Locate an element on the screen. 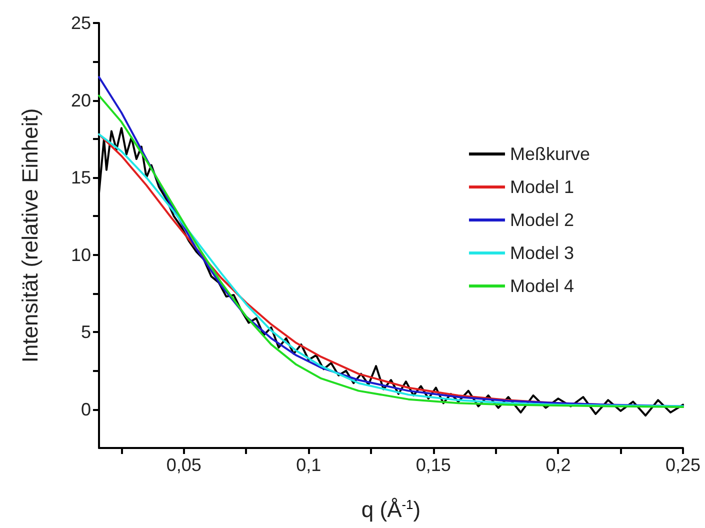 This screenshot has width=705, height=528. y-tick-label: 5 is located at coordinates (85, 332).